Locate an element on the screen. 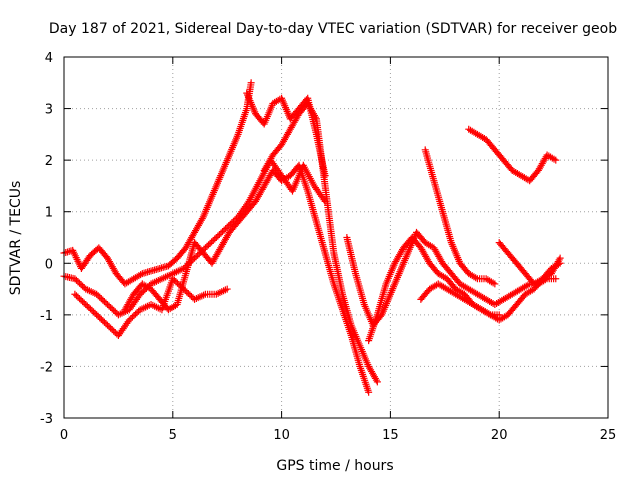  x-tick-label: 10 is located at coordinates (281, 435).